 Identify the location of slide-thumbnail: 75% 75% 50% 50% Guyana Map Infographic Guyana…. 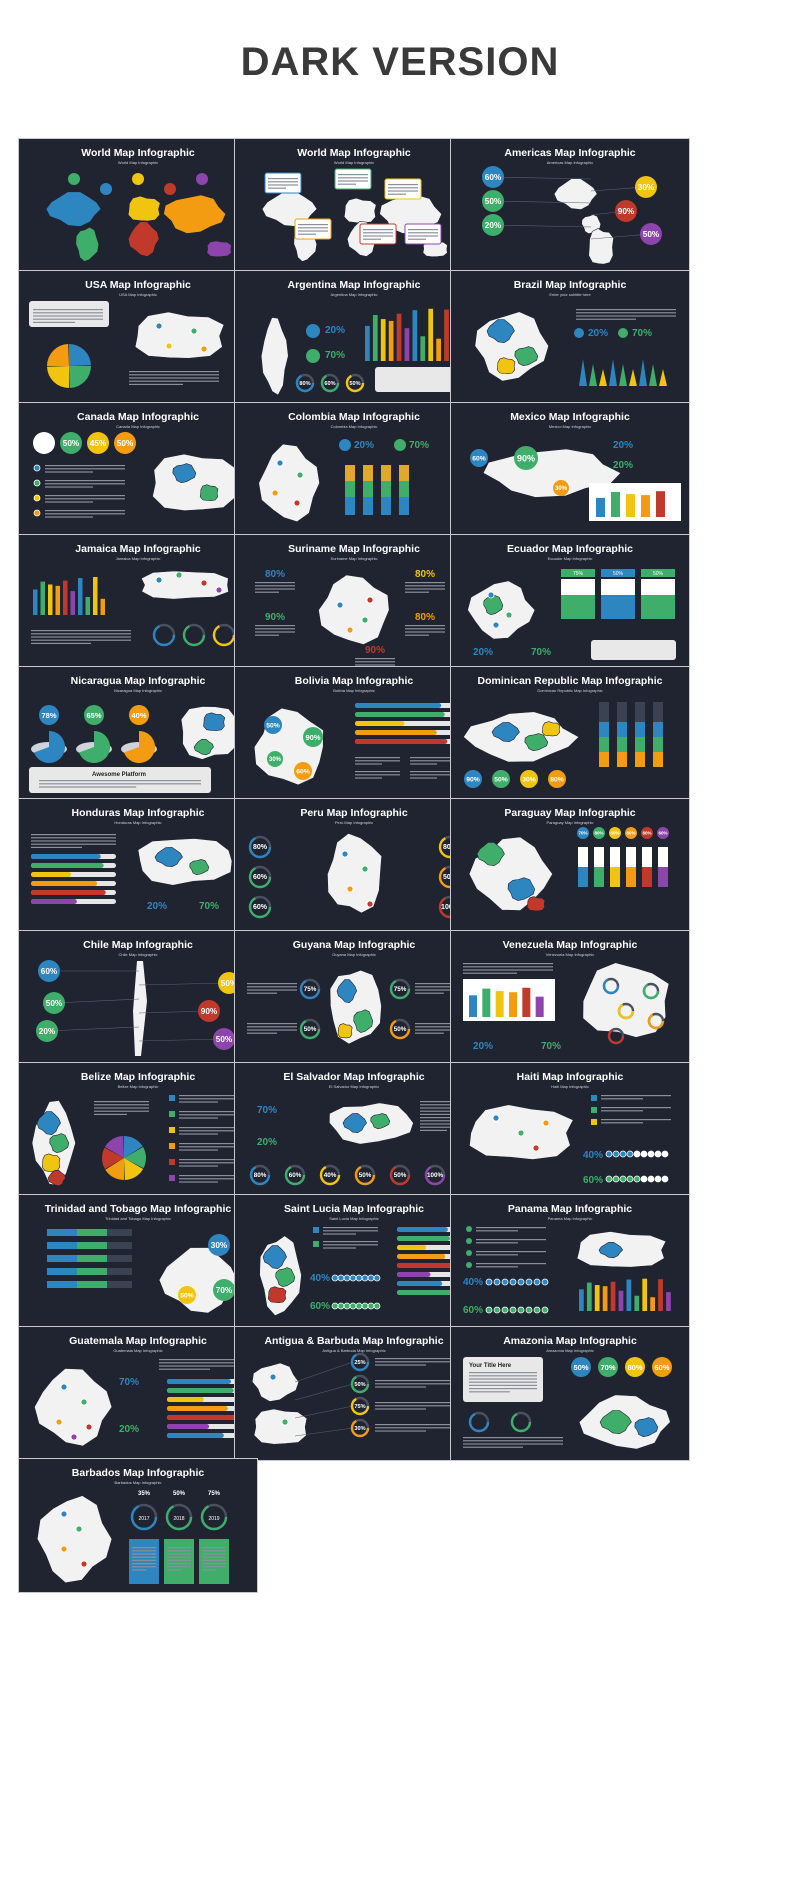
(354, 997).